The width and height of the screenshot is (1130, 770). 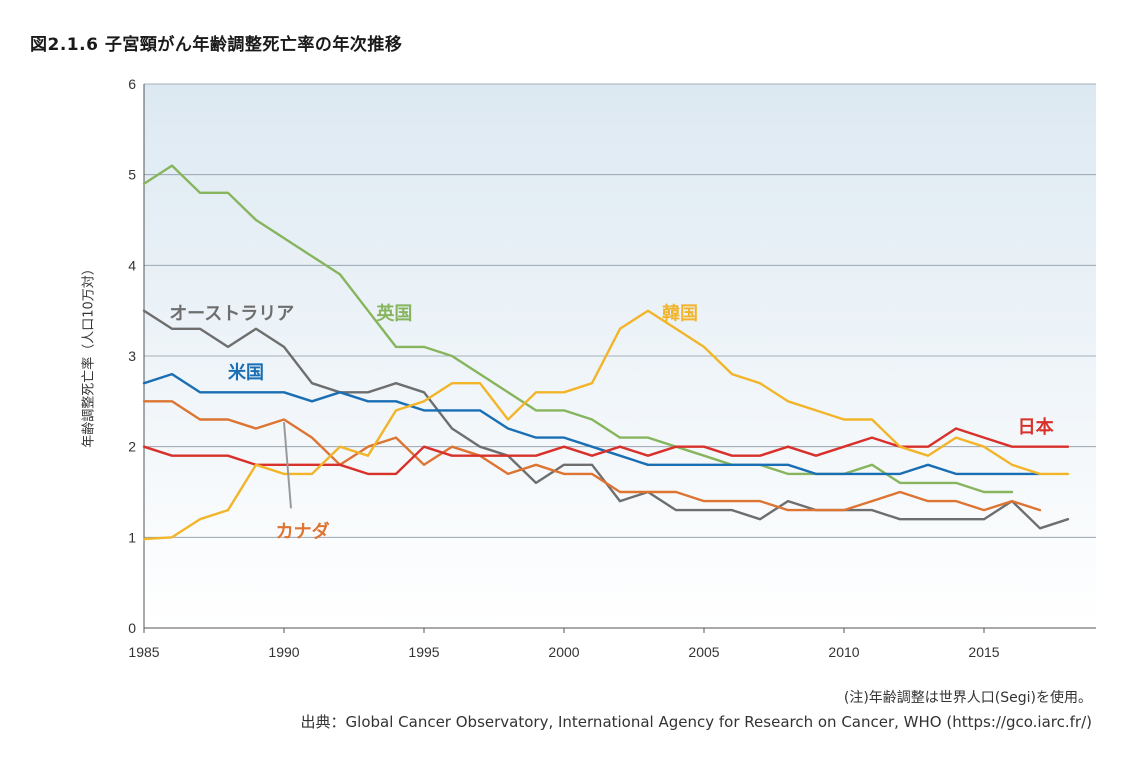 What do you see at coordinates (1036, 427) in the screenshot?
I see `series-label: 日本` at bounding box center [1036, 427].